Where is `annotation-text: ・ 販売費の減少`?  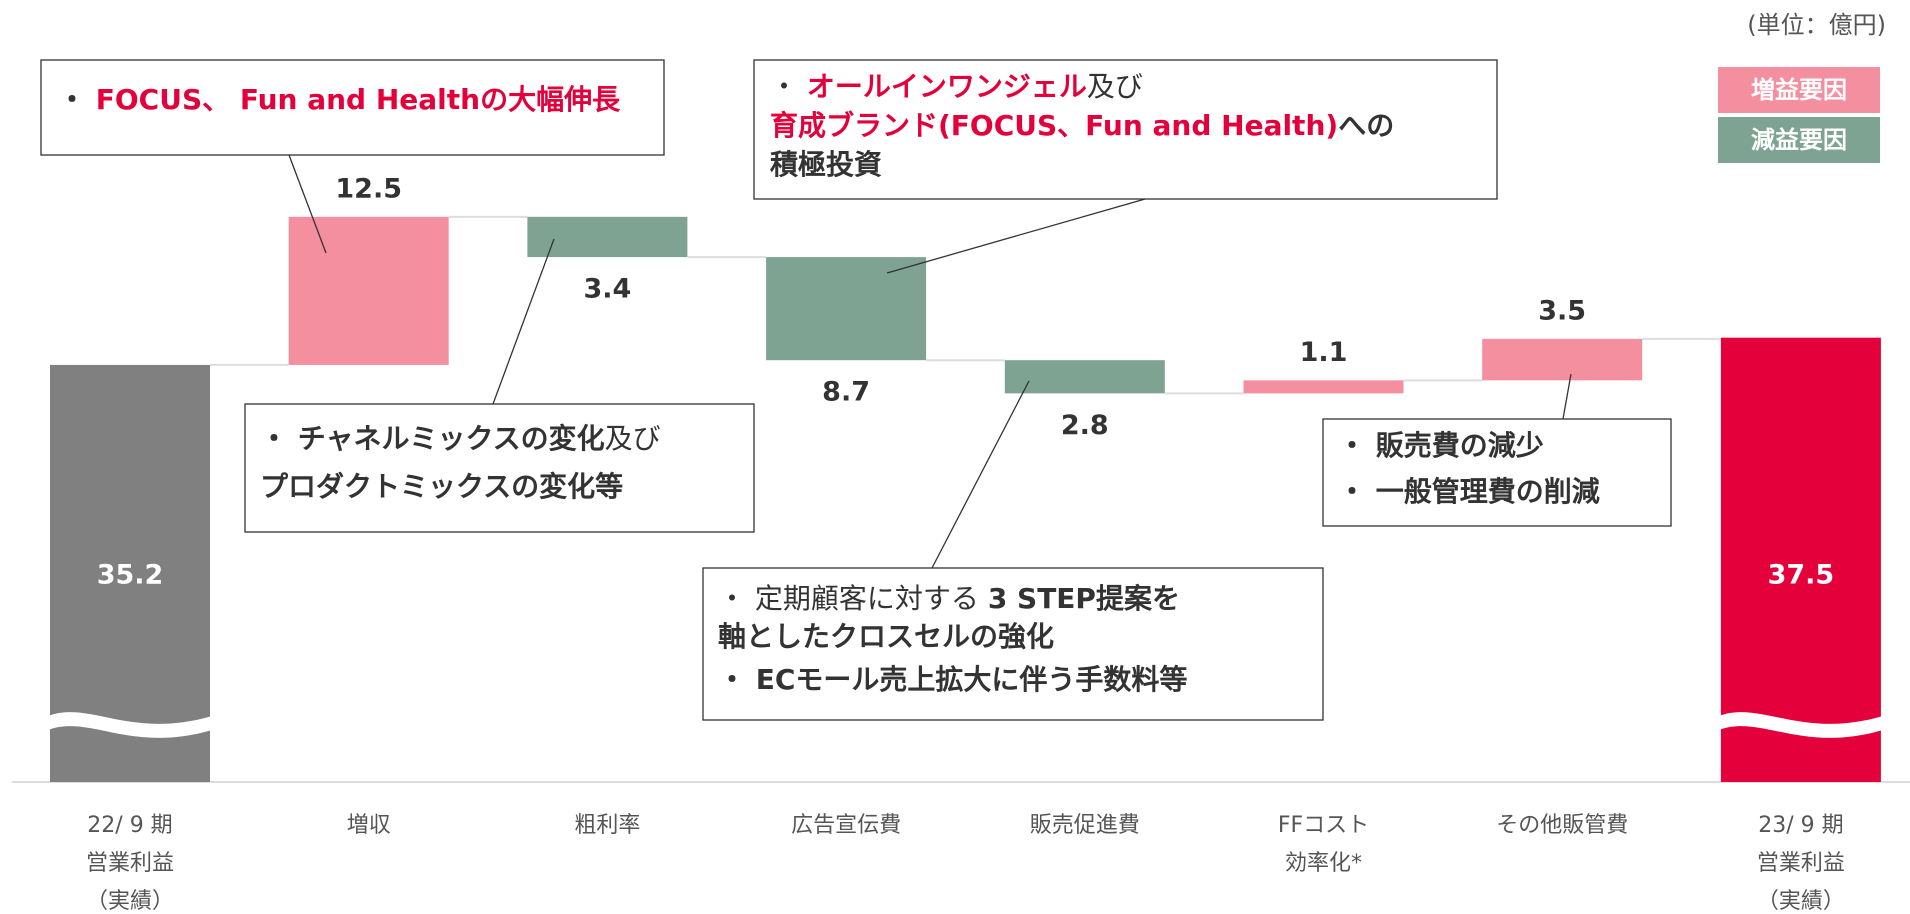
annotation-text: ・ 販売費の減少 is located at coordinates (1441, 445).